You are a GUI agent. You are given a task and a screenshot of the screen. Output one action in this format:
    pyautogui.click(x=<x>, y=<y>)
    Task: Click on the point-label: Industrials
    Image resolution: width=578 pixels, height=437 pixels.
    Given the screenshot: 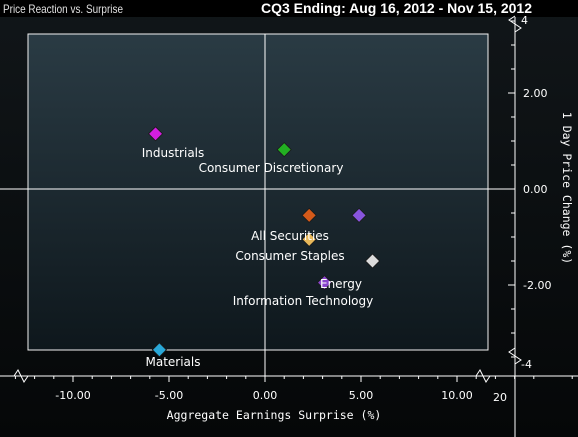 What is the action you would take?
    pyautogui.click(x=173, y=153)
    